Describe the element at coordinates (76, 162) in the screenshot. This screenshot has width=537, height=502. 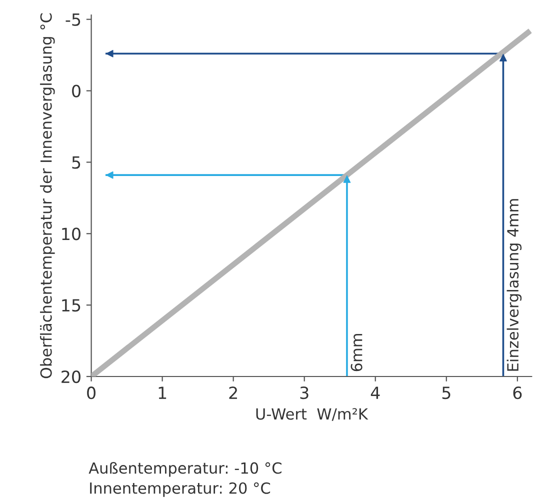
I see `y-tick-label: 5` at that location.